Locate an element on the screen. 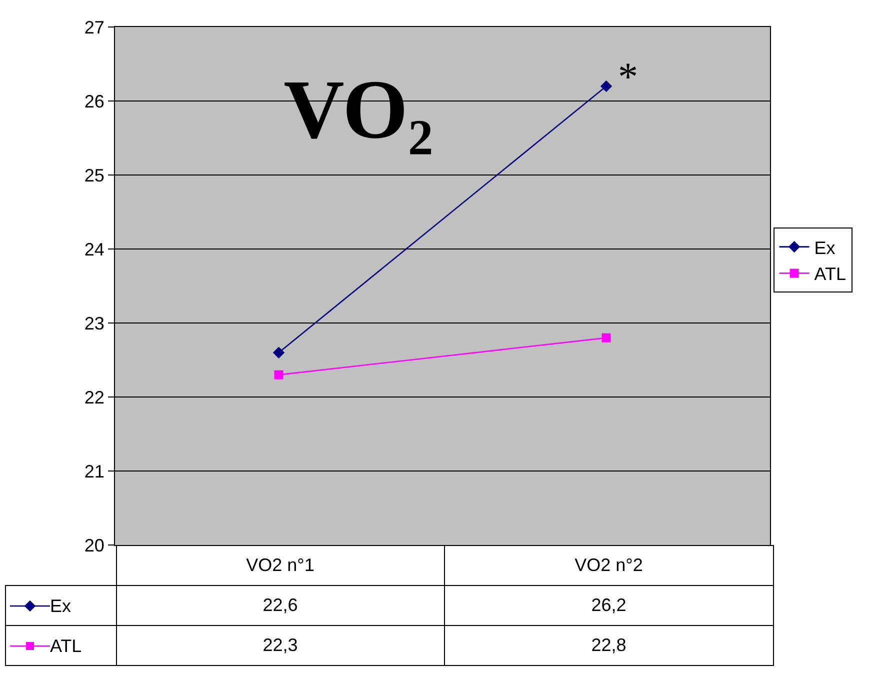 This screenshot has width=885, height=677. annotation: * is located at coordinates (628, 76).